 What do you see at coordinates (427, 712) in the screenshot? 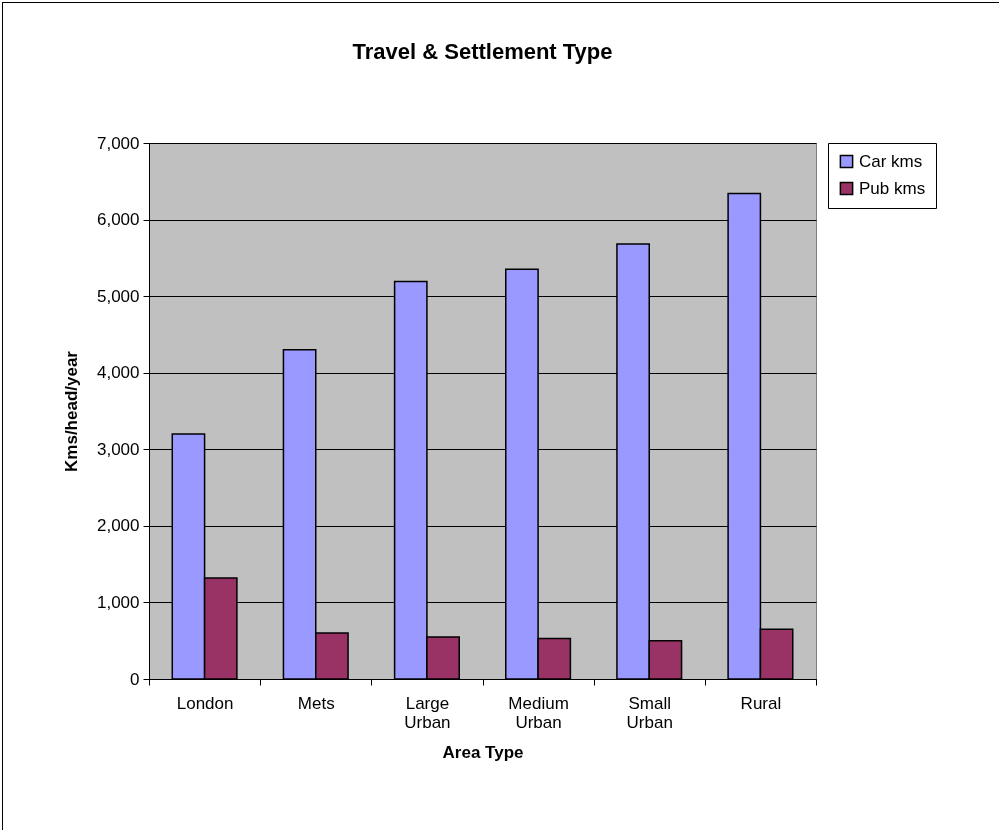
I see `x-tick-label: Large Urban` at bounding box center [427, 712].